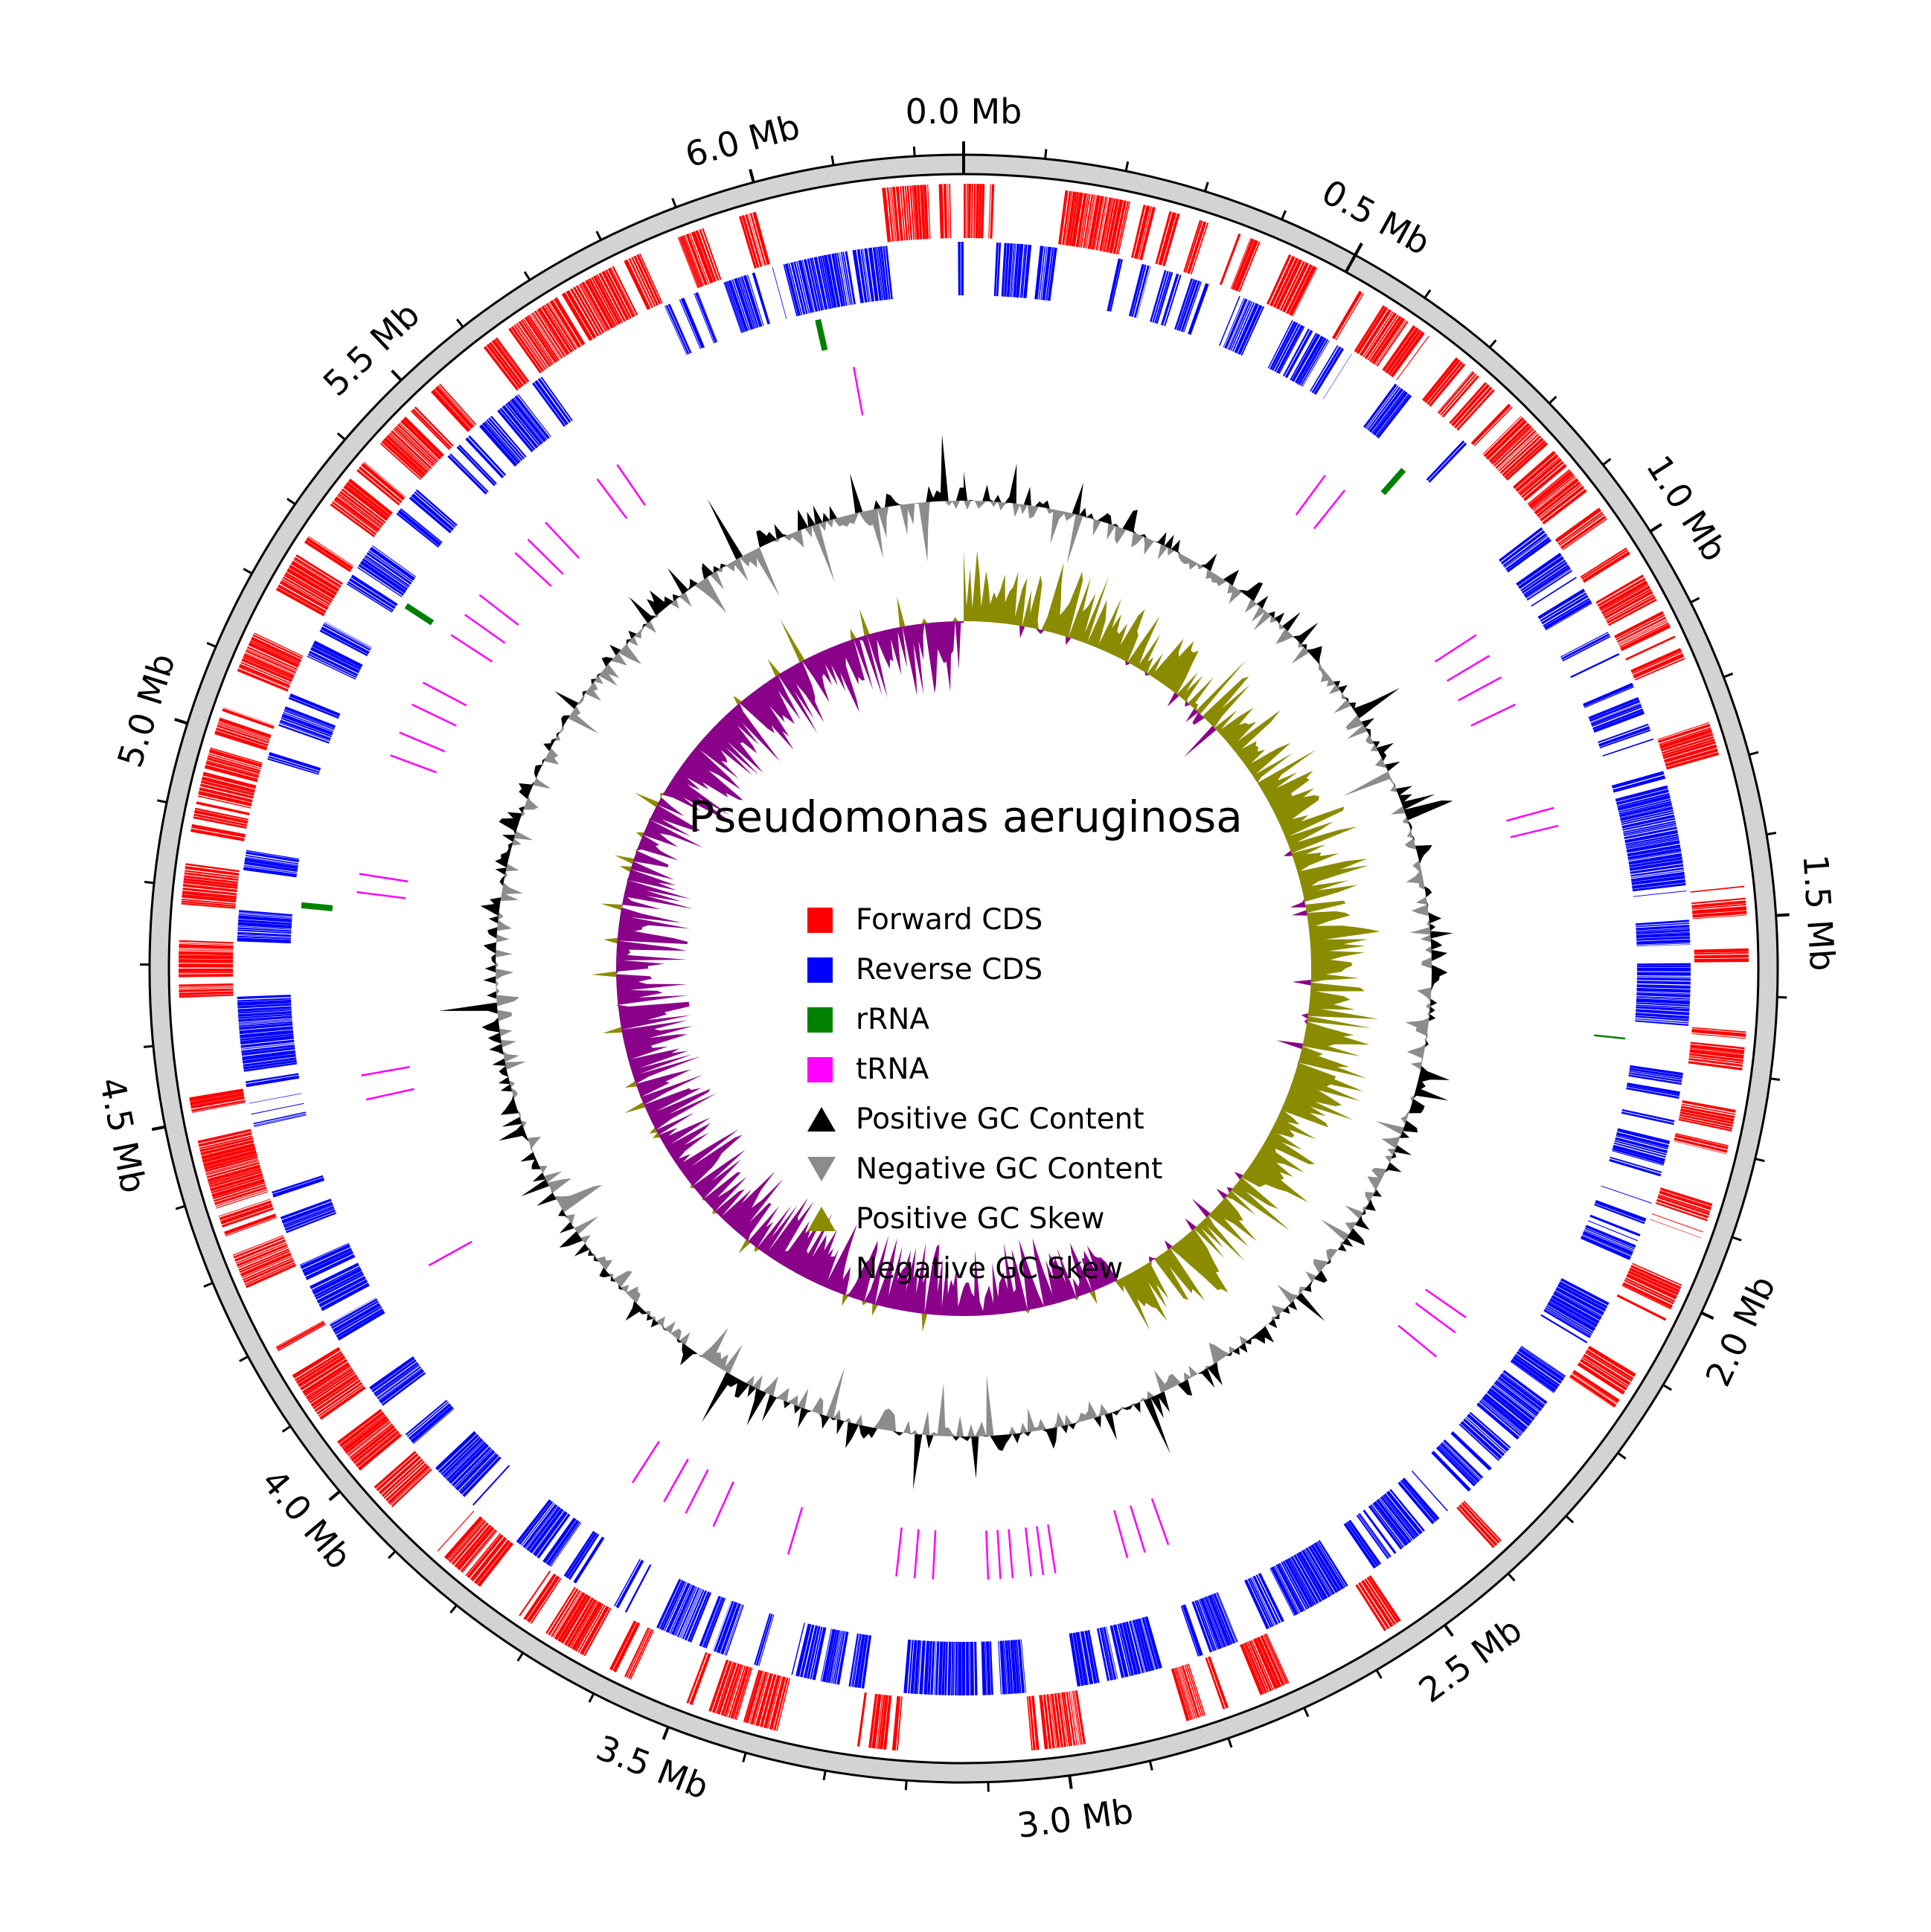 The image size is (1931, 1932). I want to click on legend-label: Negative GC Skew, so click(990, 1269).